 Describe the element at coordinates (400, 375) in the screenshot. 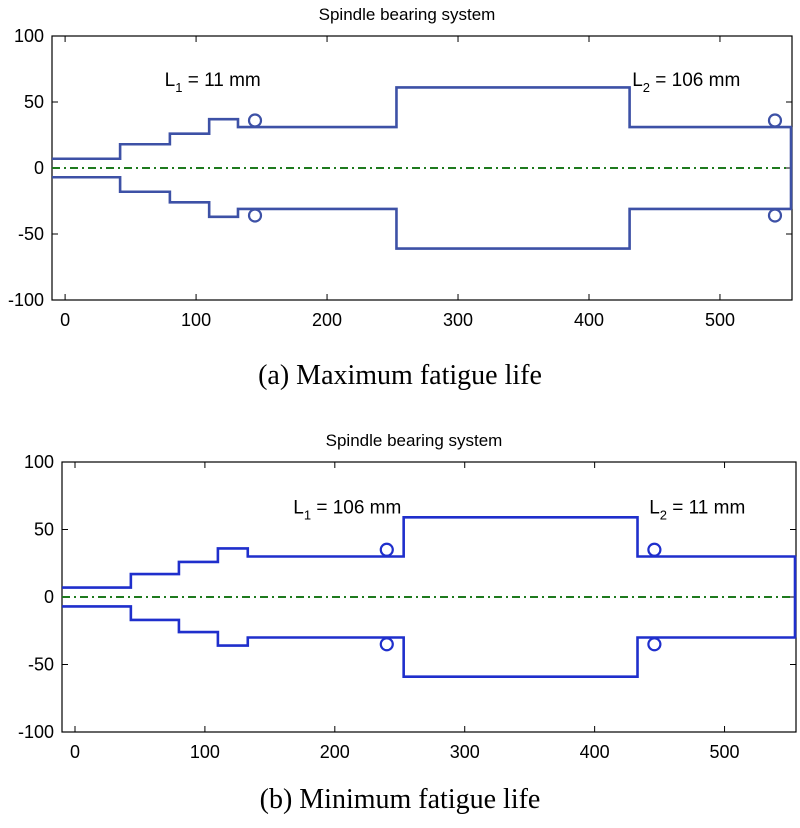

I see `caption-a: (a) Maximum fatigue life` at that location.